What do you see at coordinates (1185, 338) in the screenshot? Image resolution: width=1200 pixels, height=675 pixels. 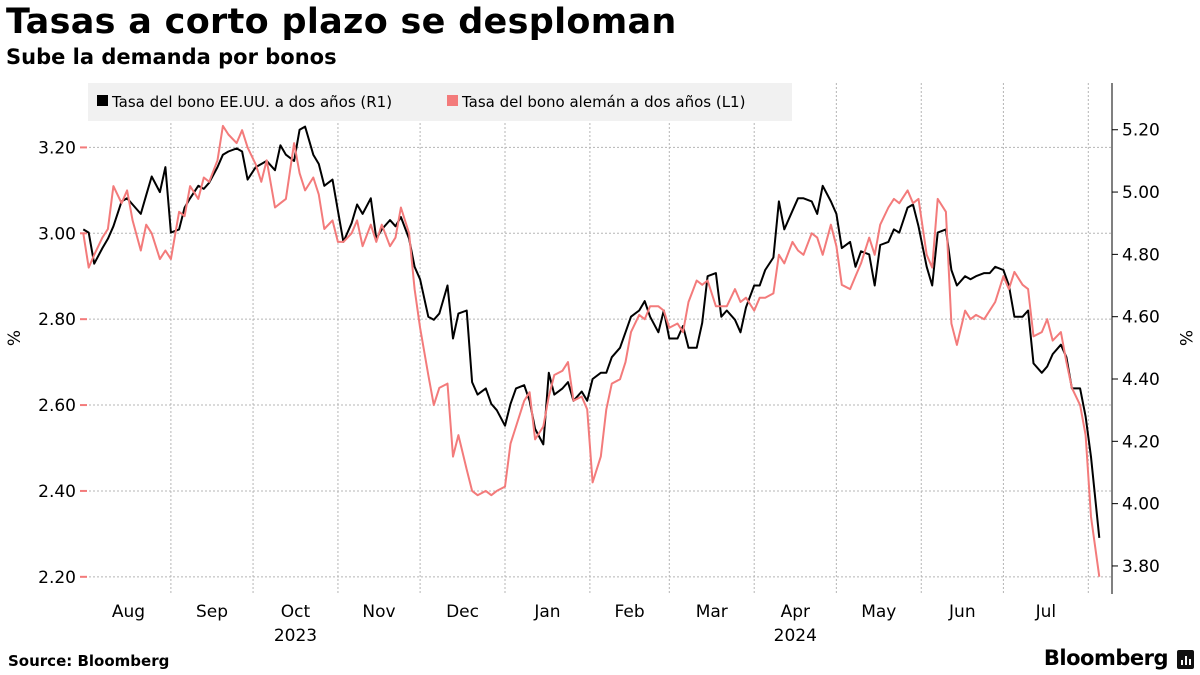 I see `right-axis-unit: %` at bounding box center [1185, 338].